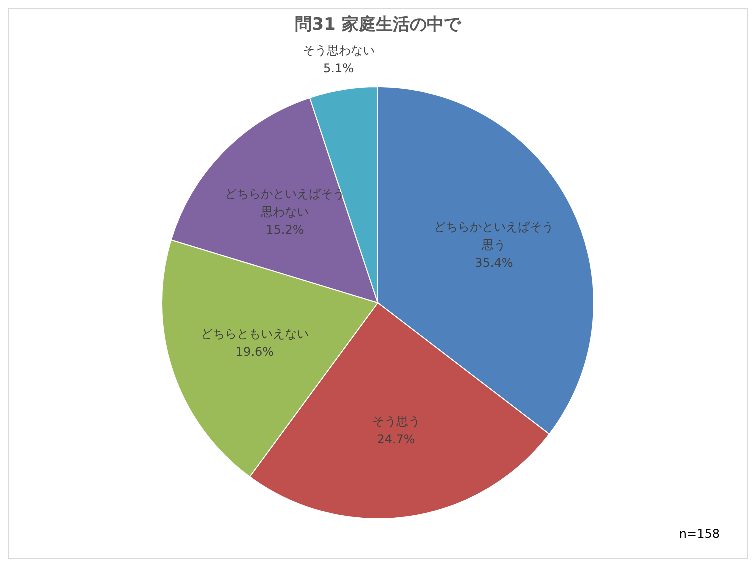 The image size is (756, 567). Describe the element at coordinates (338, 50) in the screenshot. I see `slice-label: そう思わない` at that location.